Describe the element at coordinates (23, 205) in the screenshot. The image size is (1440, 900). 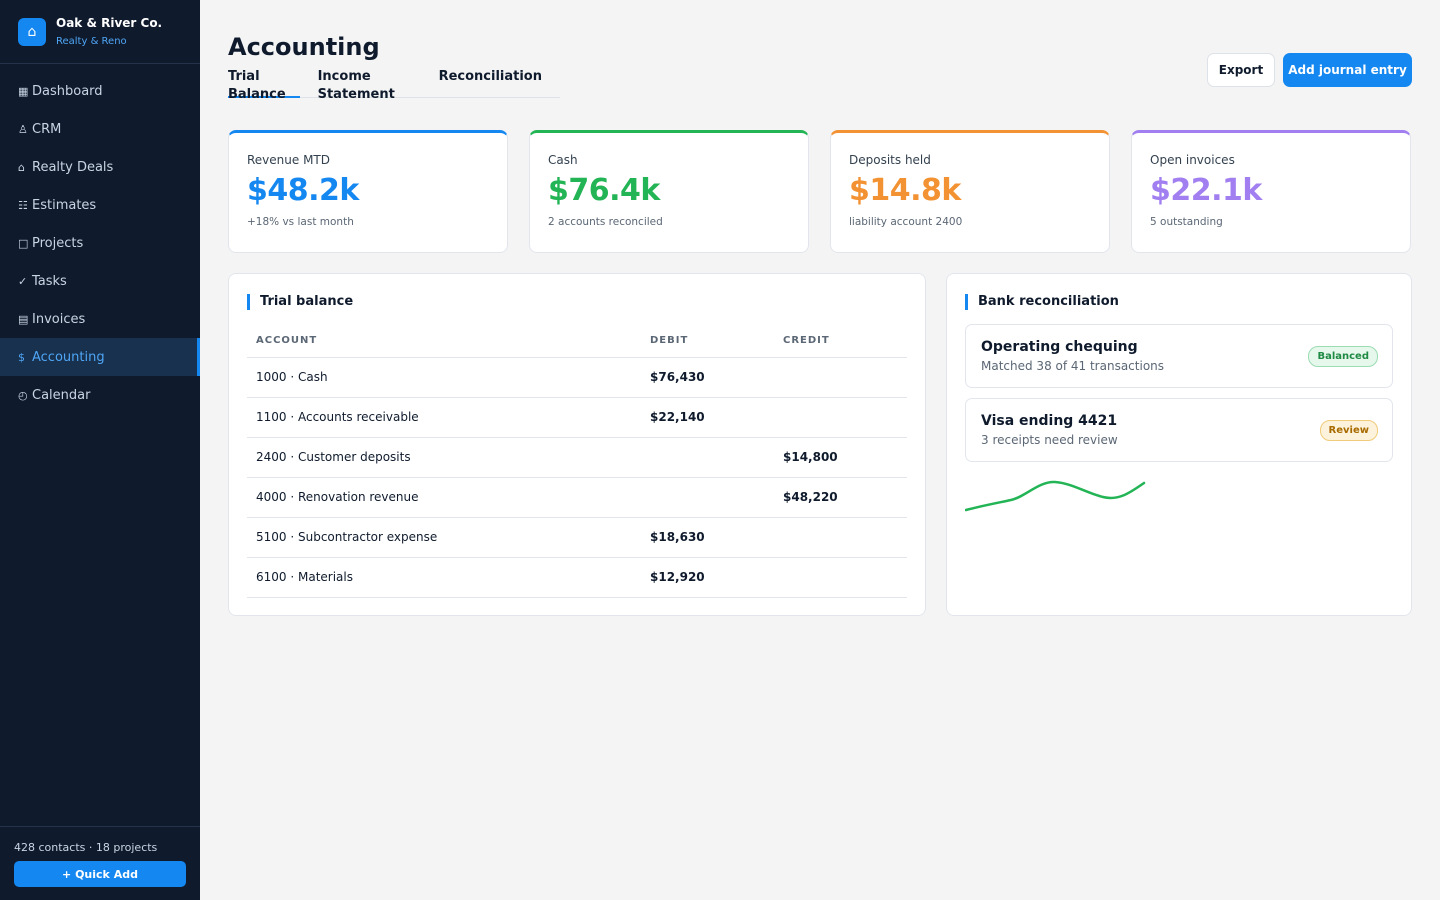
I see `estimates-icon: ☷` at that location.